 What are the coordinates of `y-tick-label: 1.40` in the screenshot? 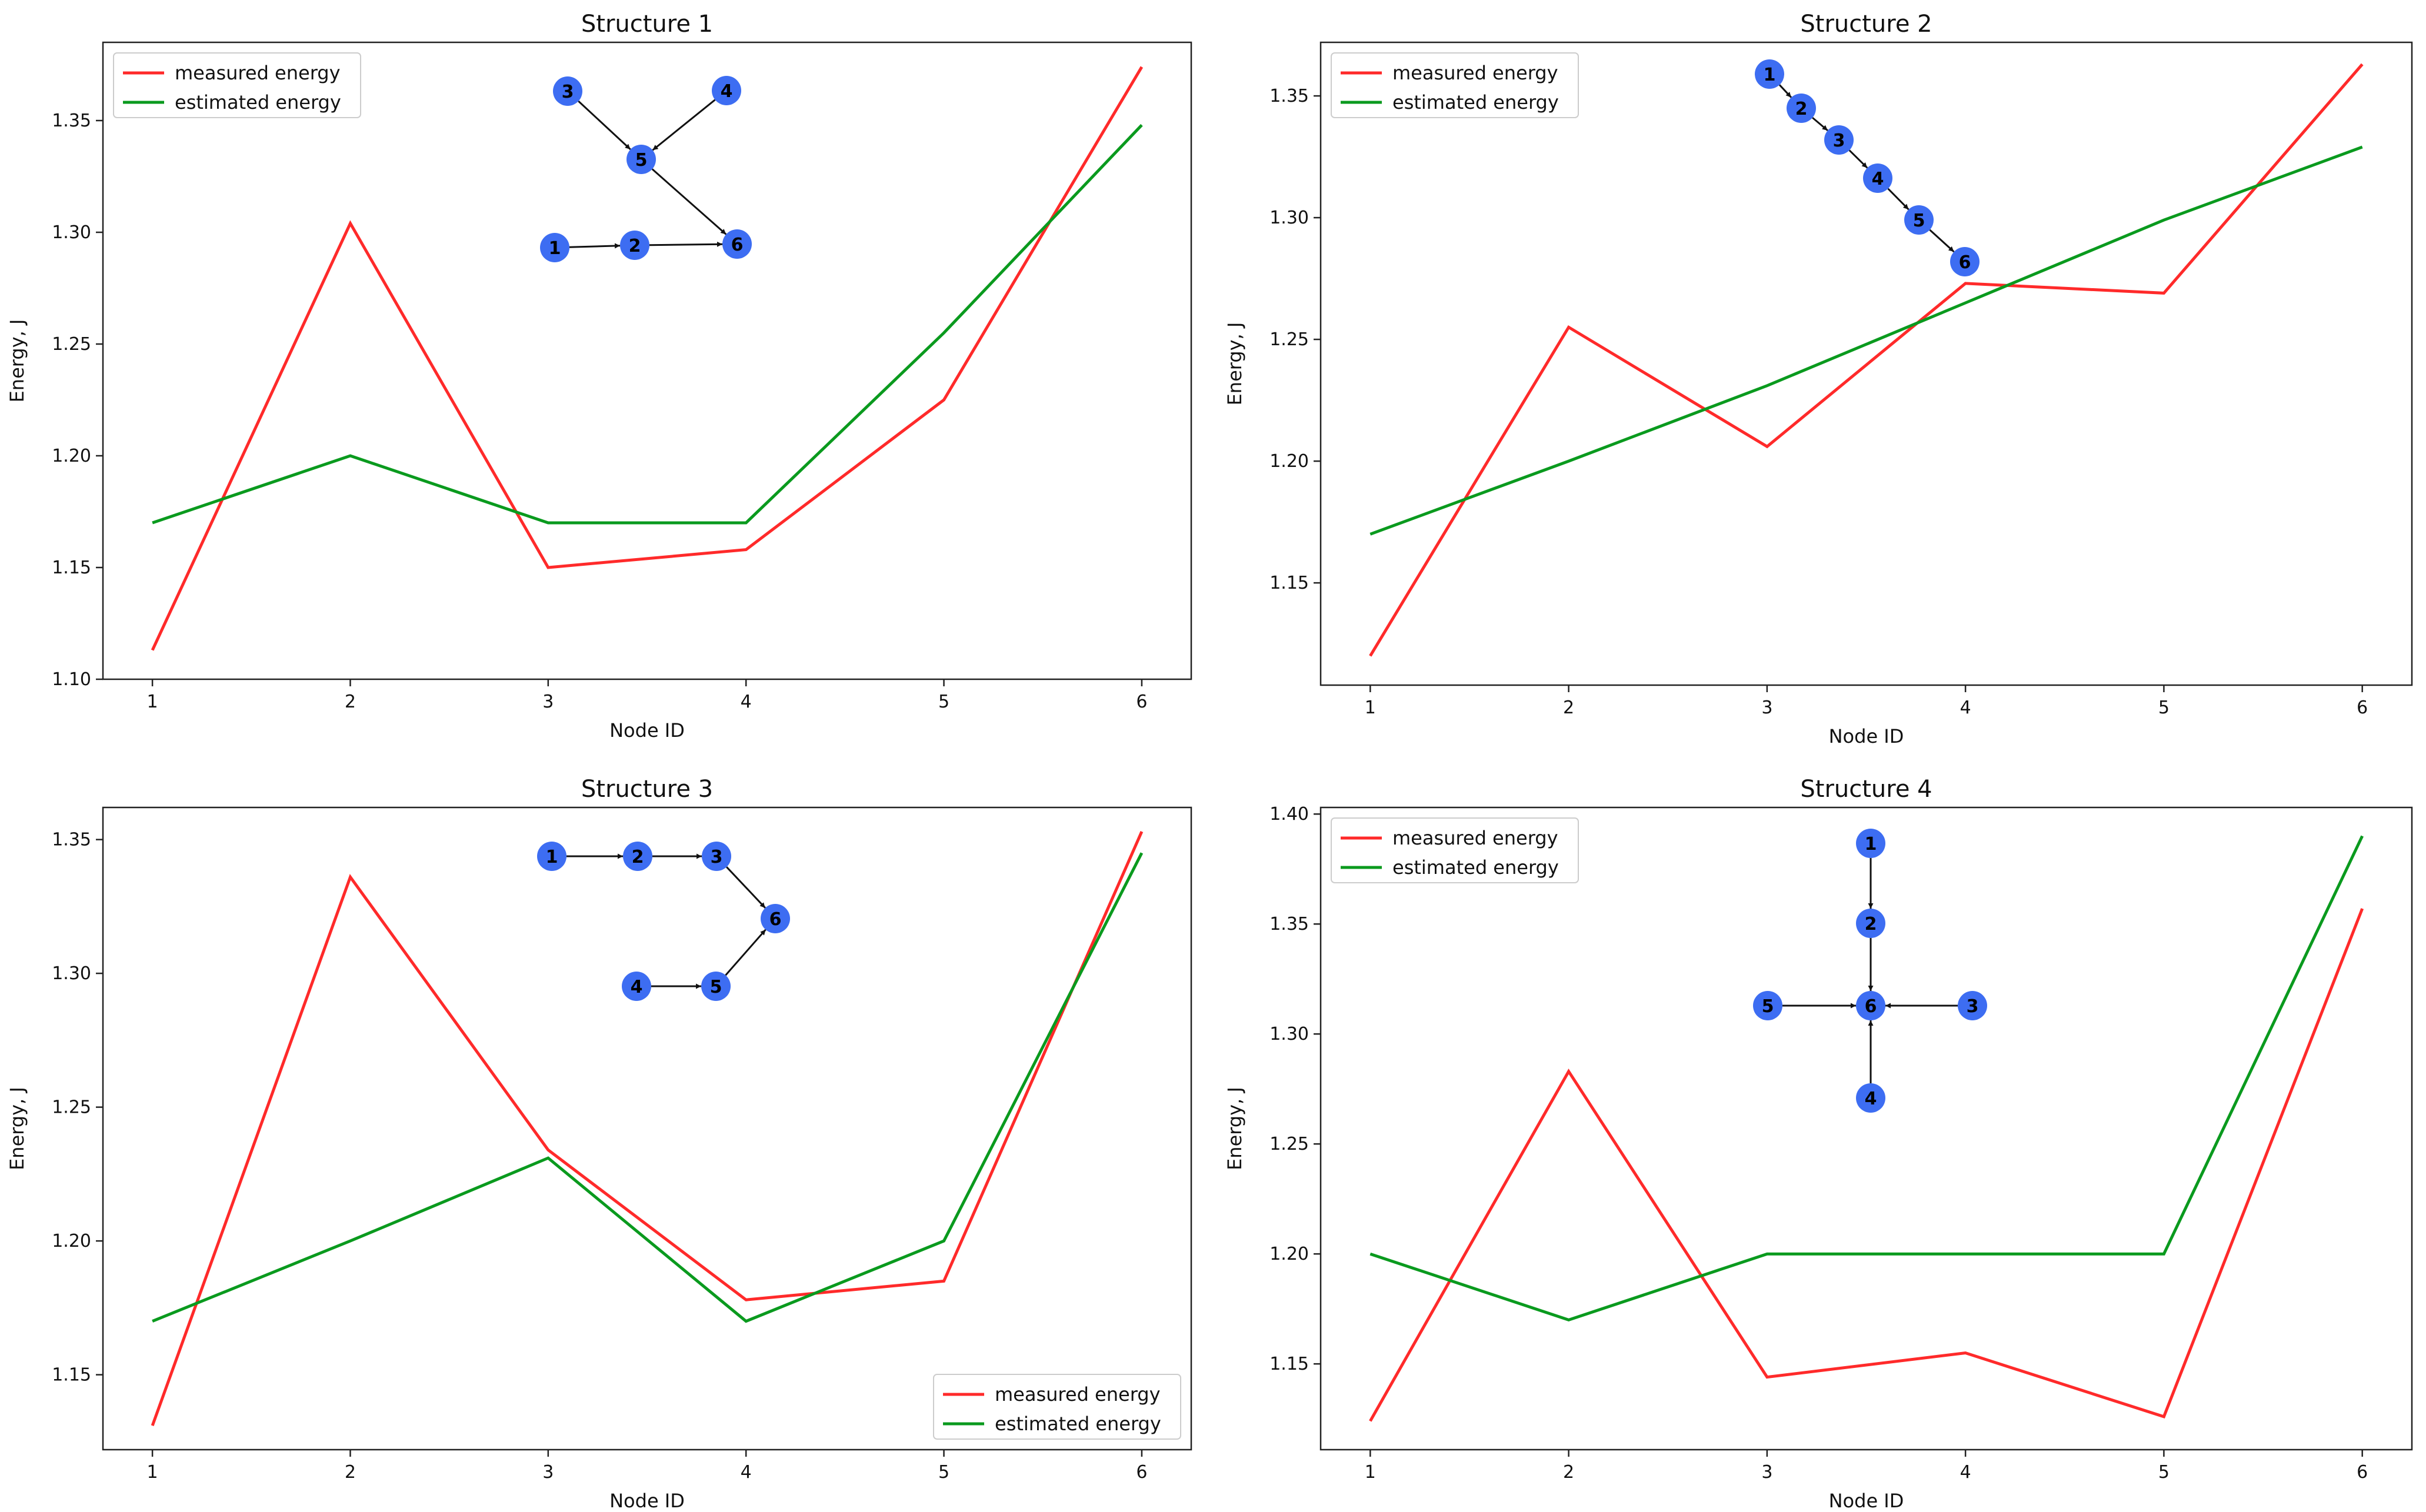 It's located at (1289, 814).